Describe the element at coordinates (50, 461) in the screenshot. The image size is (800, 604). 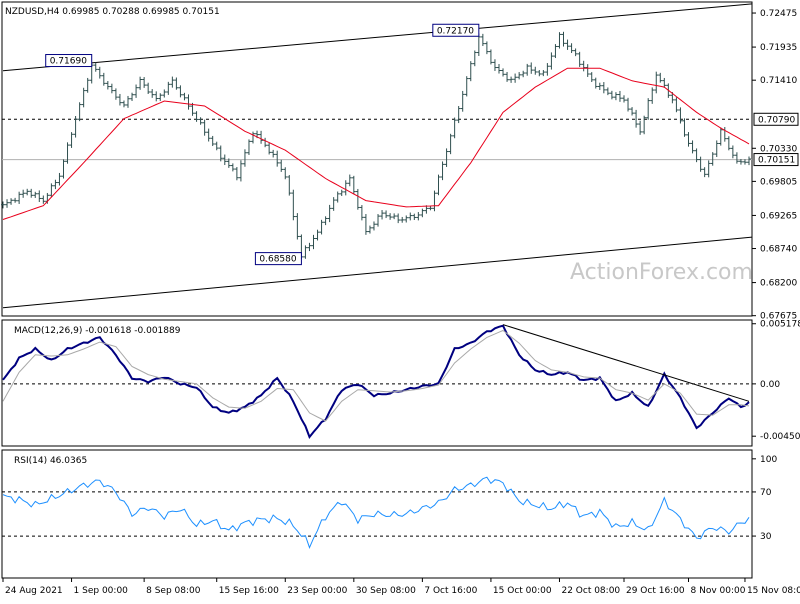
I see `rsi-header: RSI(14) 46.0365` at that location.